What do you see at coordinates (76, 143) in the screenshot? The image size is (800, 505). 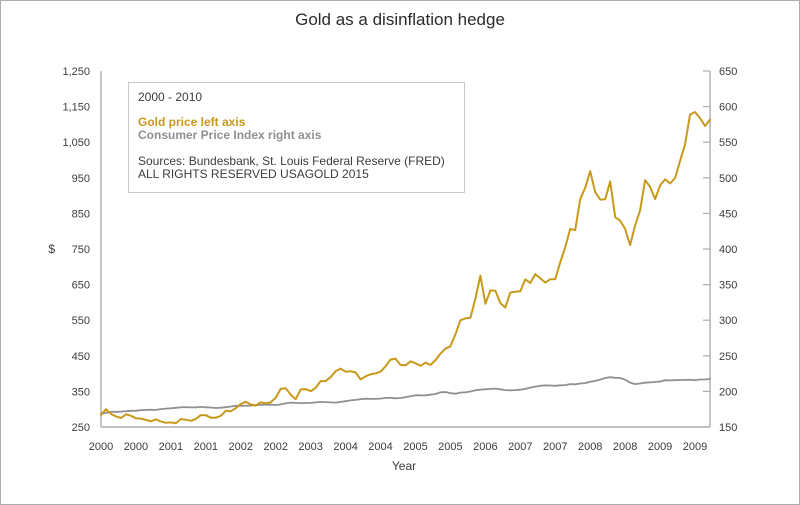 I see `left-axis-tick-label: 1,050` at bounding box center [76, 143].